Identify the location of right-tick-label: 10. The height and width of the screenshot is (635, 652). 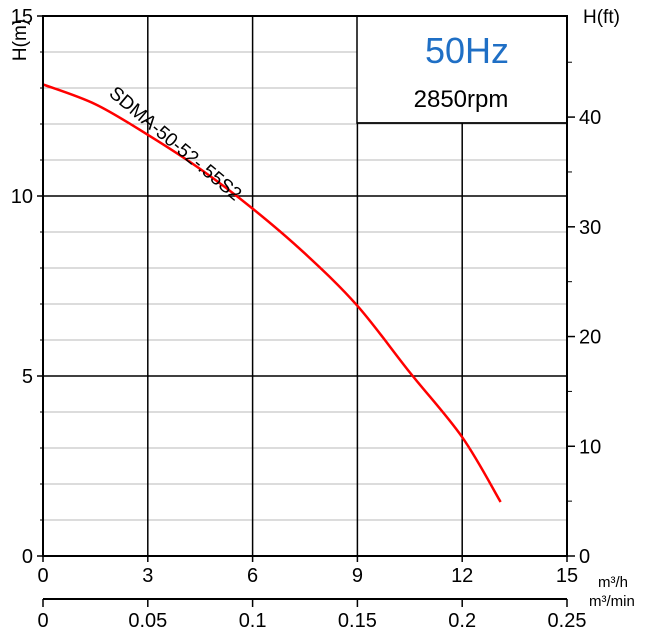
(590, 447).